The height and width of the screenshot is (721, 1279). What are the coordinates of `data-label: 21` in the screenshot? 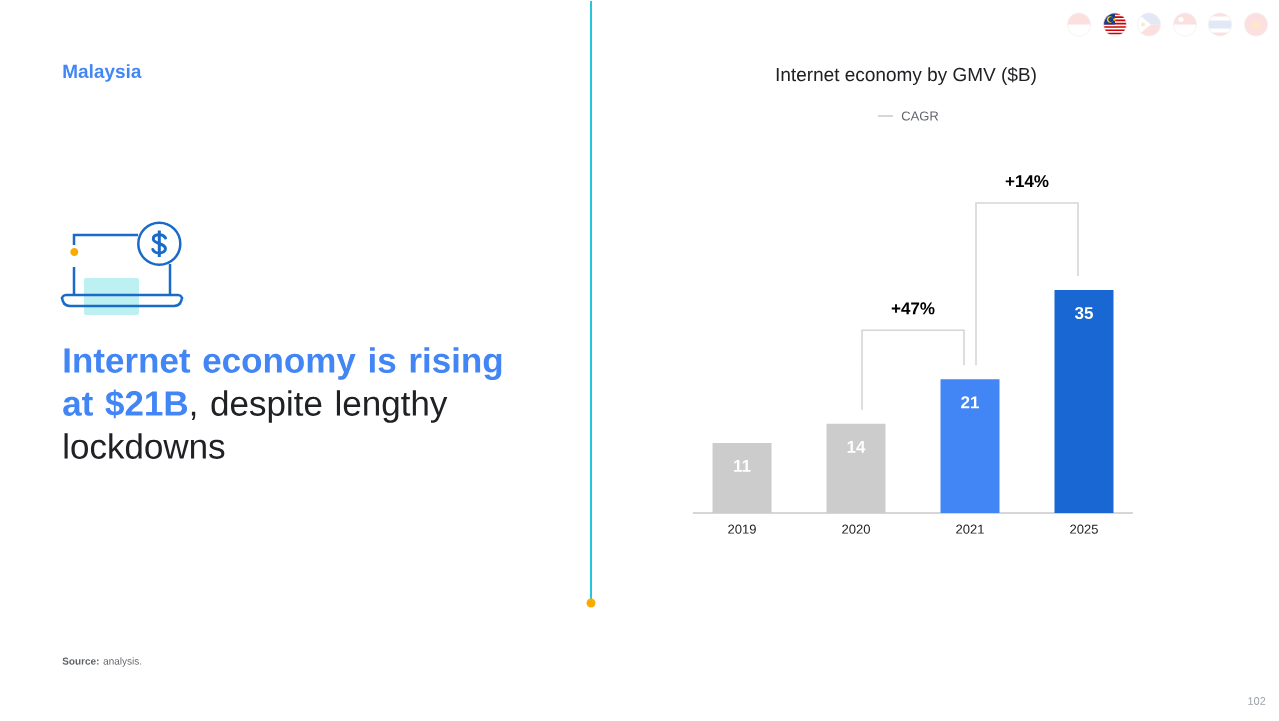 It's located at (970, 402).